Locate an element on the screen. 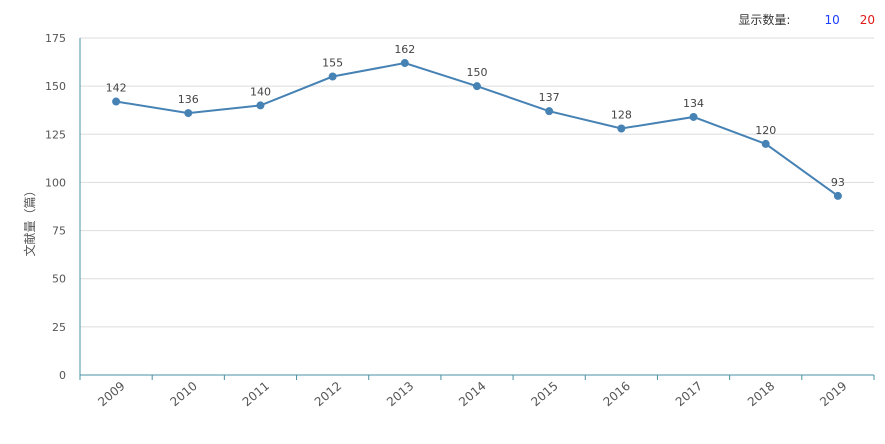 This screenshot has width=885, height=444. data-label: 142 is located at coordinates (116, 88).